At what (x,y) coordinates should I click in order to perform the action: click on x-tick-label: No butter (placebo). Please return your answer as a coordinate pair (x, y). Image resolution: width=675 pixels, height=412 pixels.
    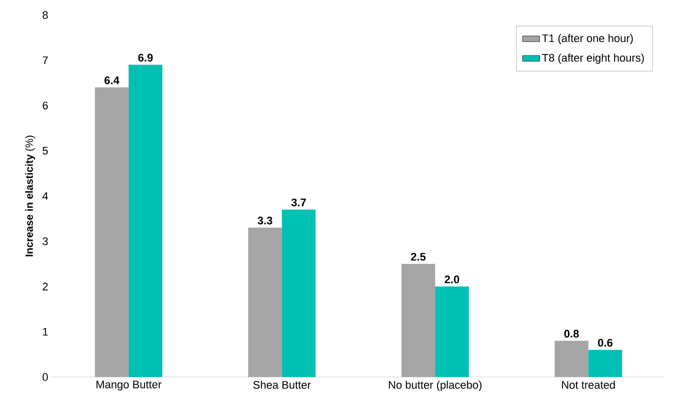
    Looking at the image, I should click on (435, 385).